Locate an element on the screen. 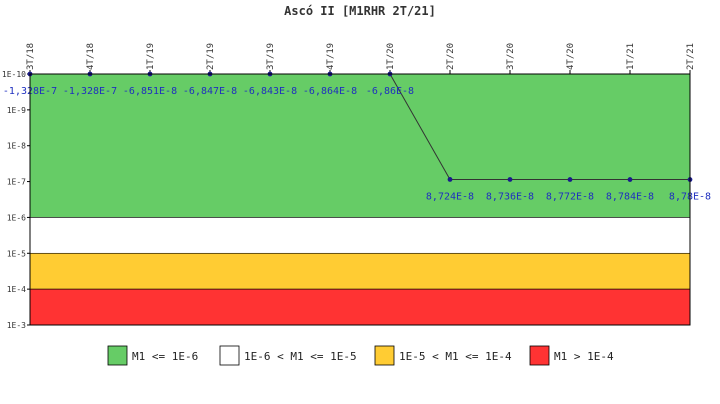 The width and height of the screenshot is (720, 404). legend-label-1: 1E-6 < M1 <= 1E-5 is located at coordinates (300, 356).